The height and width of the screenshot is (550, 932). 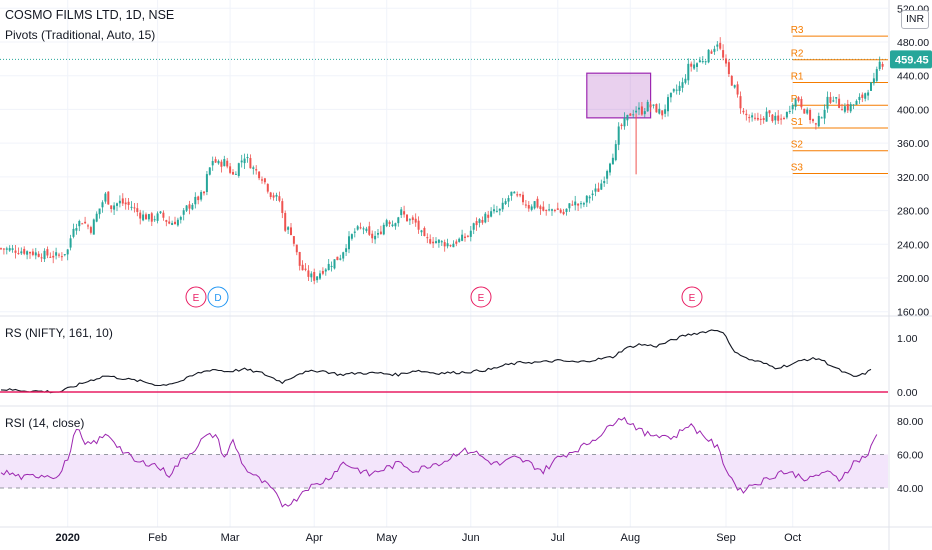 I want to click on rsi-band-fill, so click(x=444, y=471).